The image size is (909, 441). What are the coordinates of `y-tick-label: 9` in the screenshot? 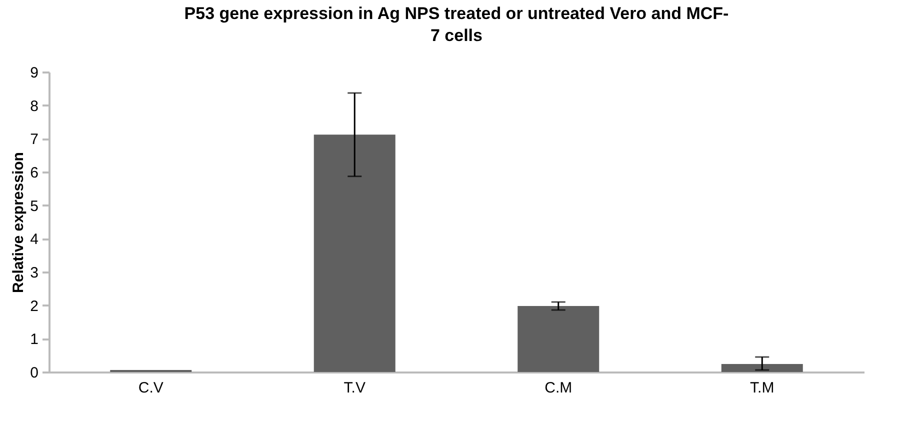 It's located at (34, 73).